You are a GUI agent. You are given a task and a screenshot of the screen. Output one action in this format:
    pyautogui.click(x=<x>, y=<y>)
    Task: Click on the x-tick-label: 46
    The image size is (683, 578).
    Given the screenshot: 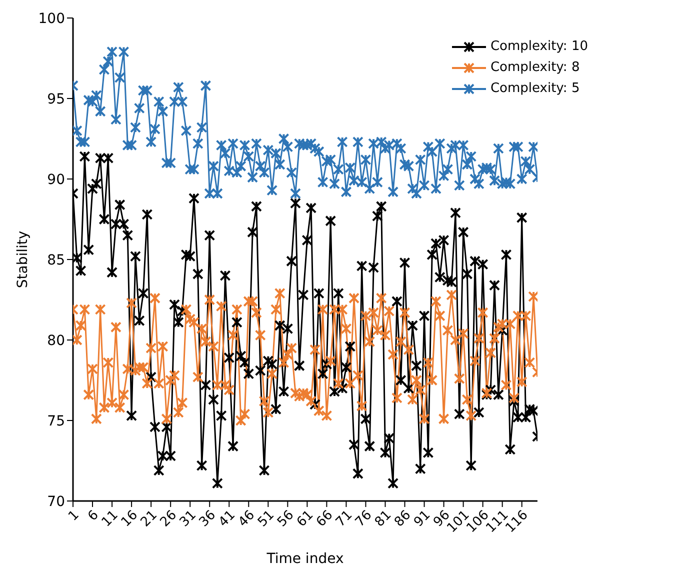 What is the action you would take?
    pyautogui.click(x=247, y=519)
    